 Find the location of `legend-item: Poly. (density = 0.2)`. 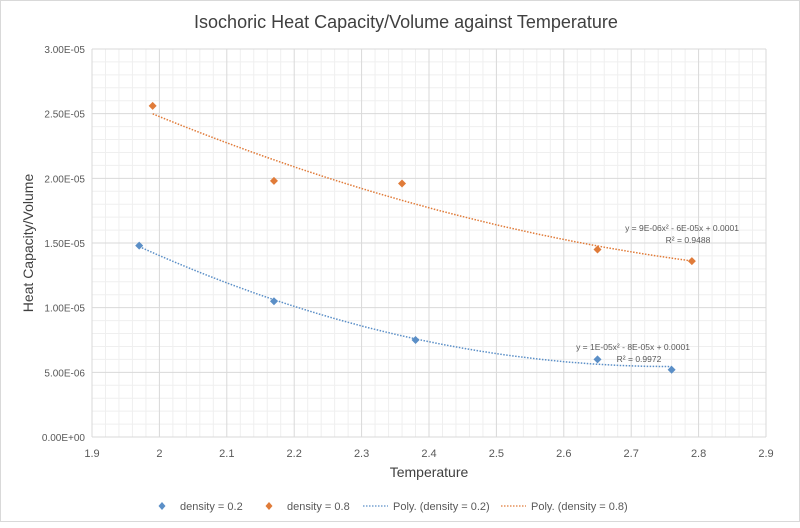

legend-item: Poly. (density = 0.2) is located at coordinates (426, 507).